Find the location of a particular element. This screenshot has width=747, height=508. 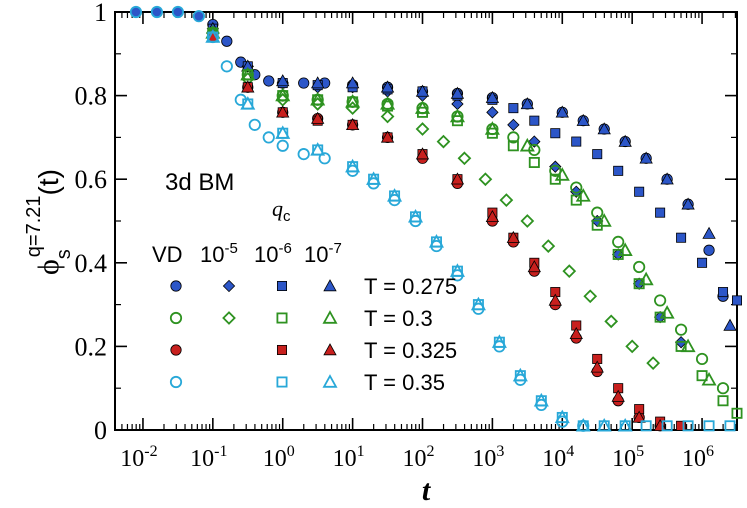

legend-qc-label: qc is located at coordinates (281, 210).